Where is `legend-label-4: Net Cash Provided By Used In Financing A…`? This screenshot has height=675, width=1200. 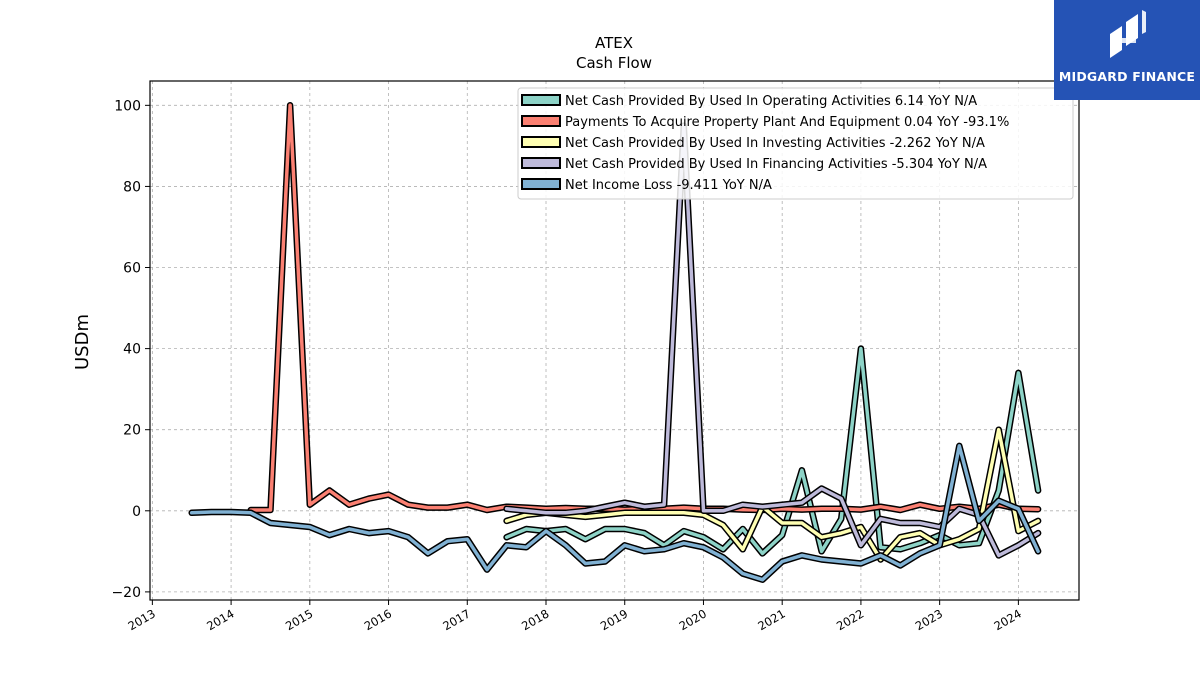 legend-label-4: Net Cash Provided By Used In Financing A… is located at coordinates (776, 164).